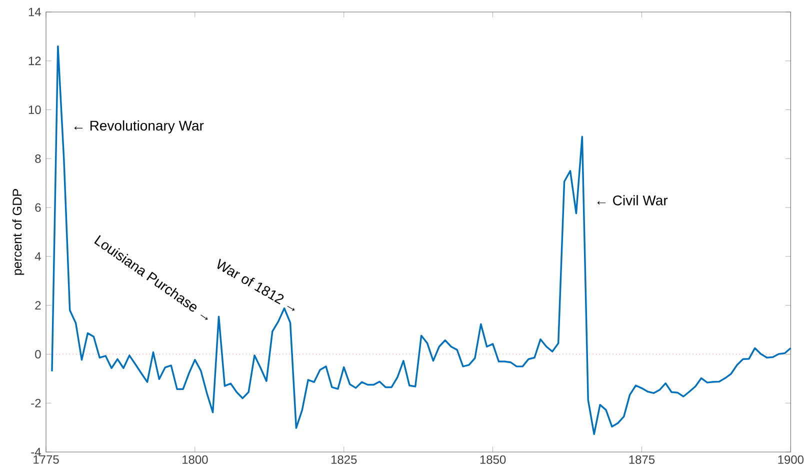 This screenshot has height=474, width=806. I want to click on y-tick-label: 6, so click(38, 207).